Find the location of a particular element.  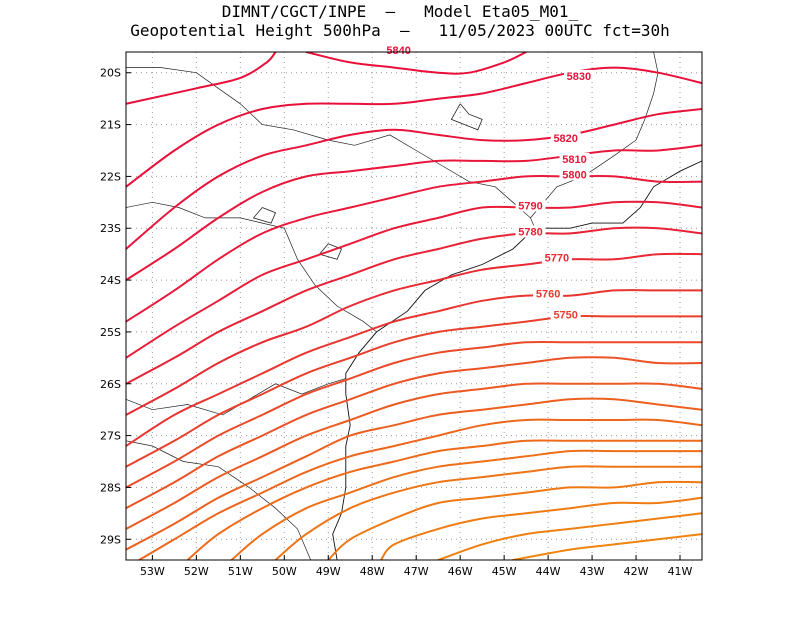

contour-label: 5820 is located at coordinates (565, 139).